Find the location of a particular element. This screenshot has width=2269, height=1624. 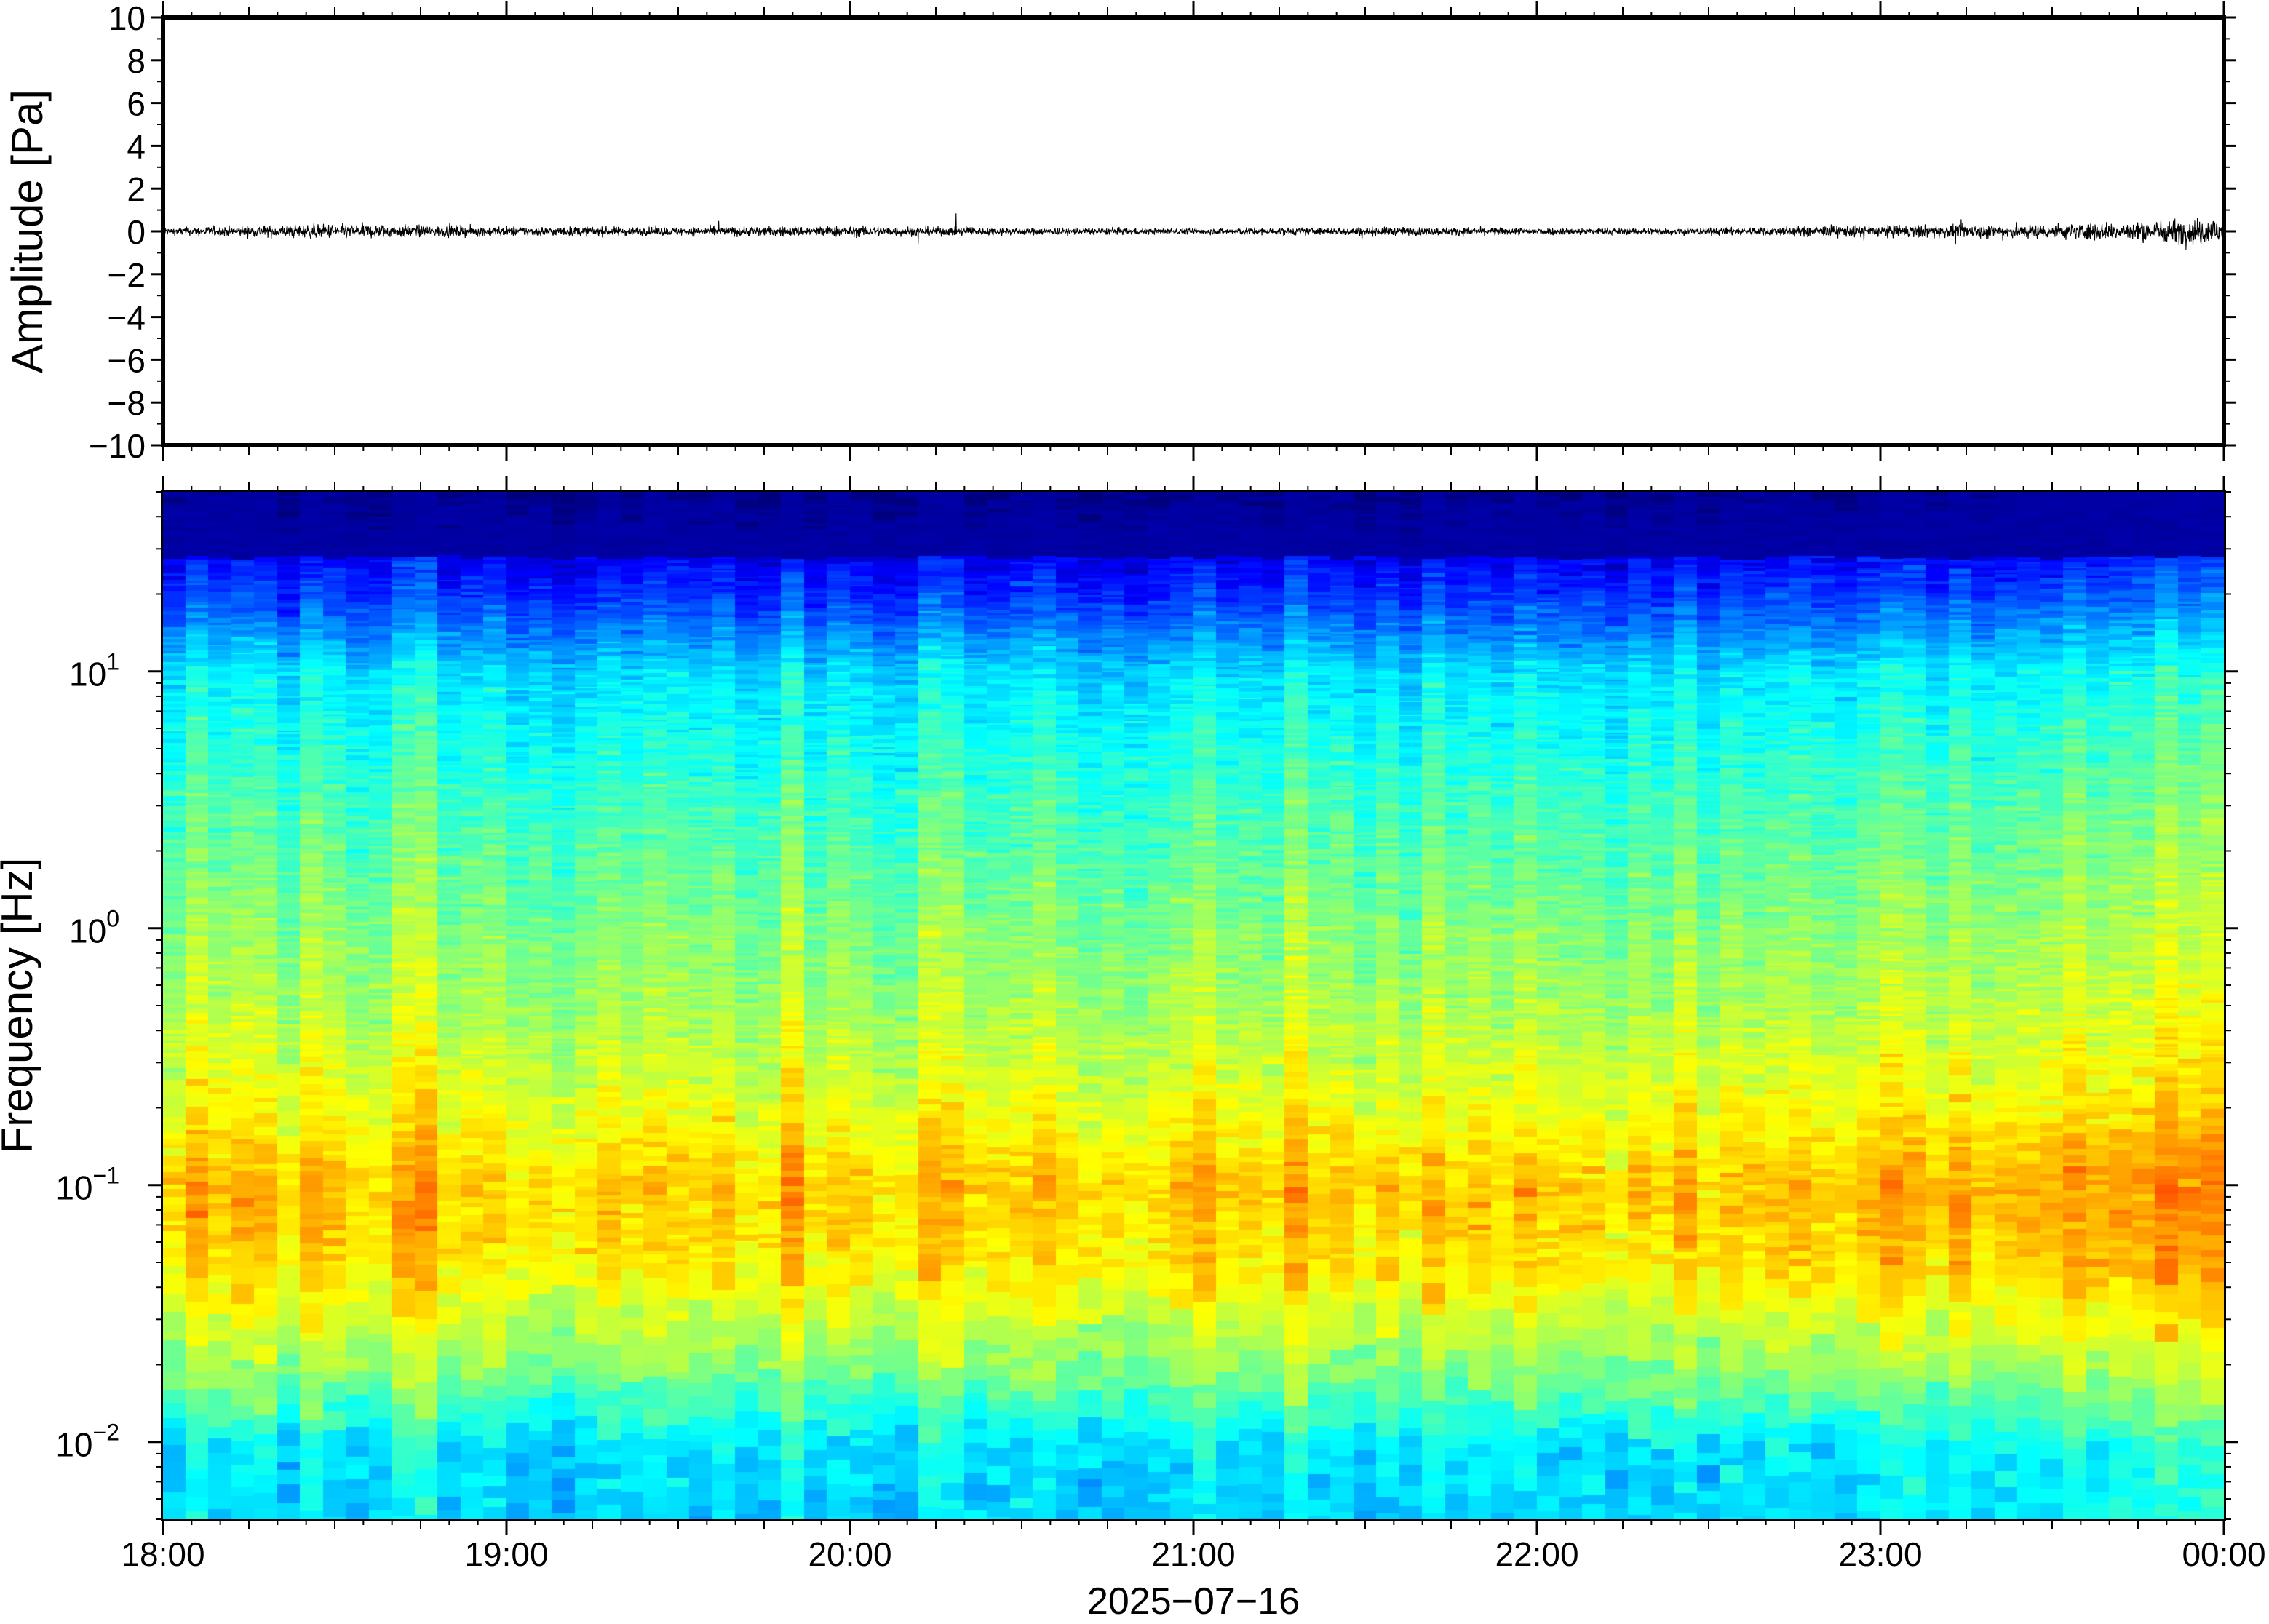

waveform-y-tick-label: −2 is located at coordinates (127, 275).